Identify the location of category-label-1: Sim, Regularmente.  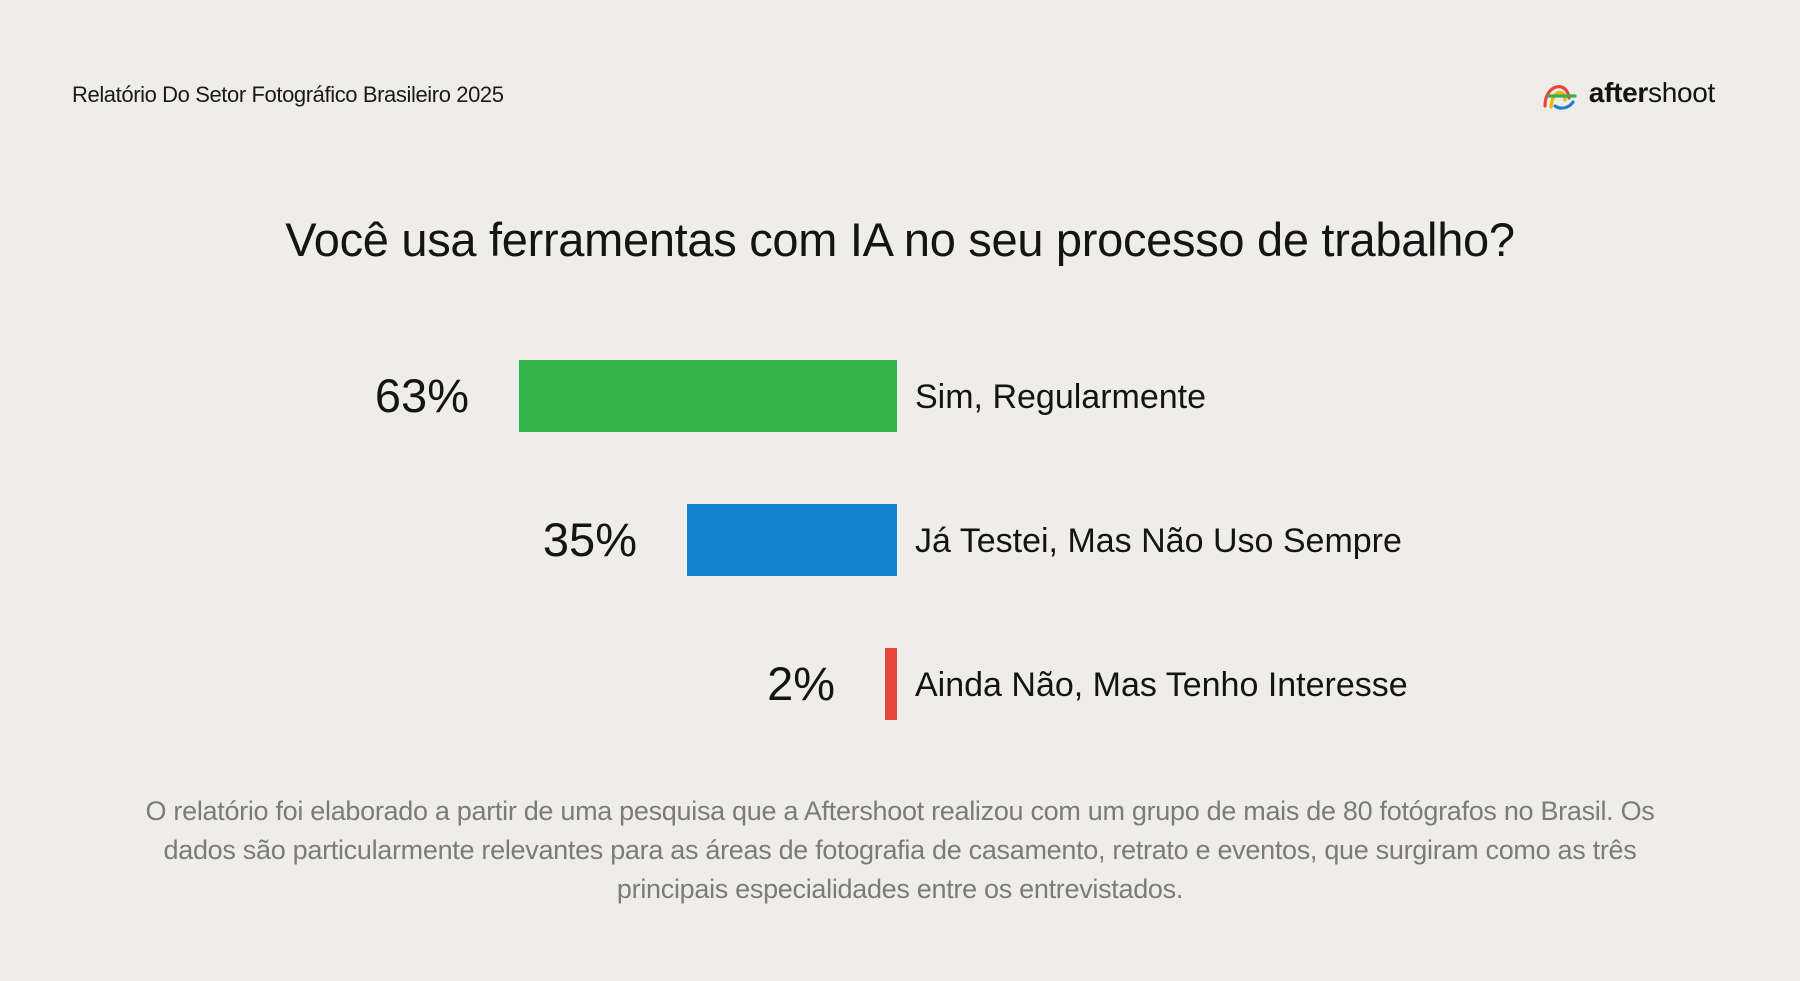
(1060, 397).